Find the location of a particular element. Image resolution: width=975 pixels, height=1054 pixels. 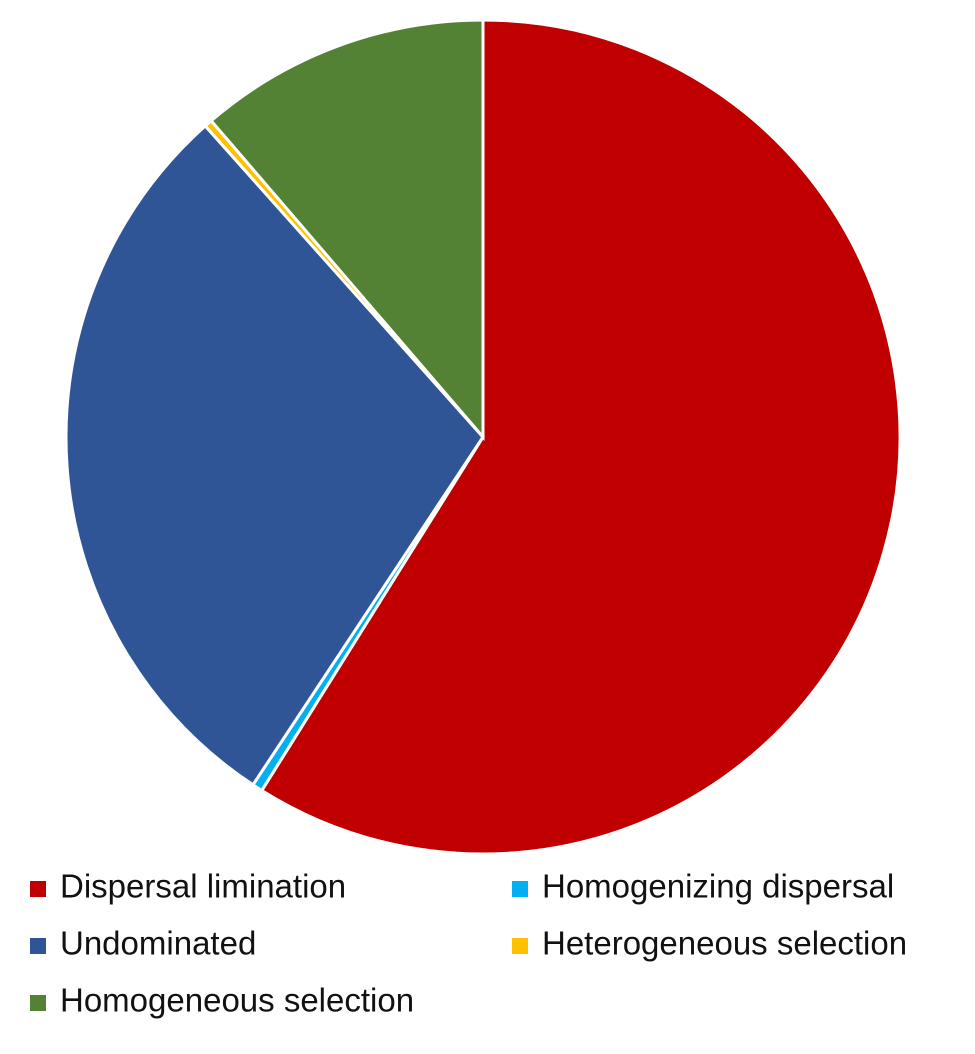

legend-label: Dispersal limination is located at coordinates (203, 886).